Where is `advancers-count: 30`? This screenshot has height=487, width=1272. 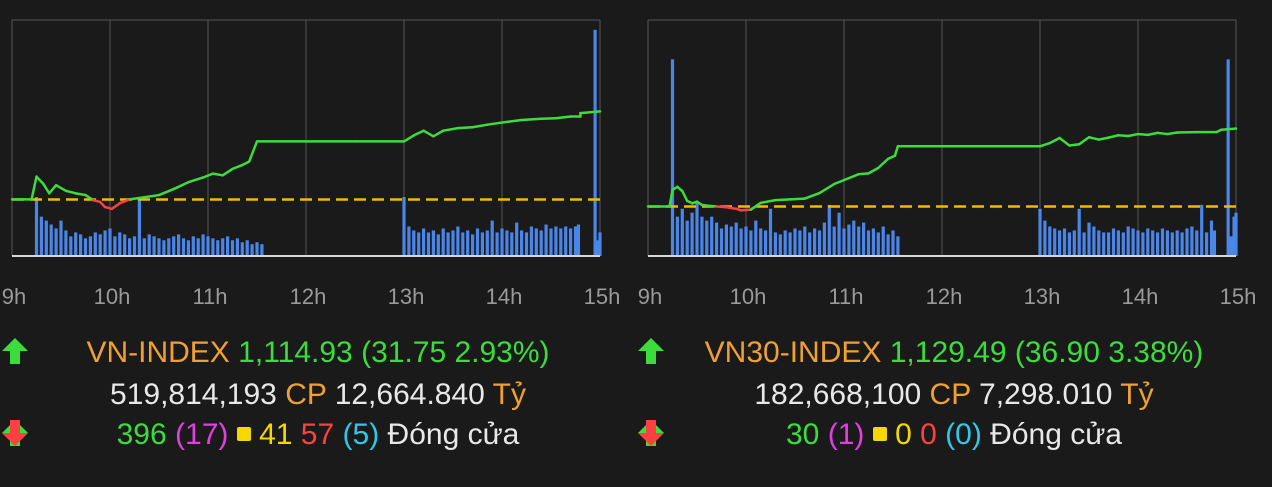
advancers-count: 30 is located at coordinates (803, 434).